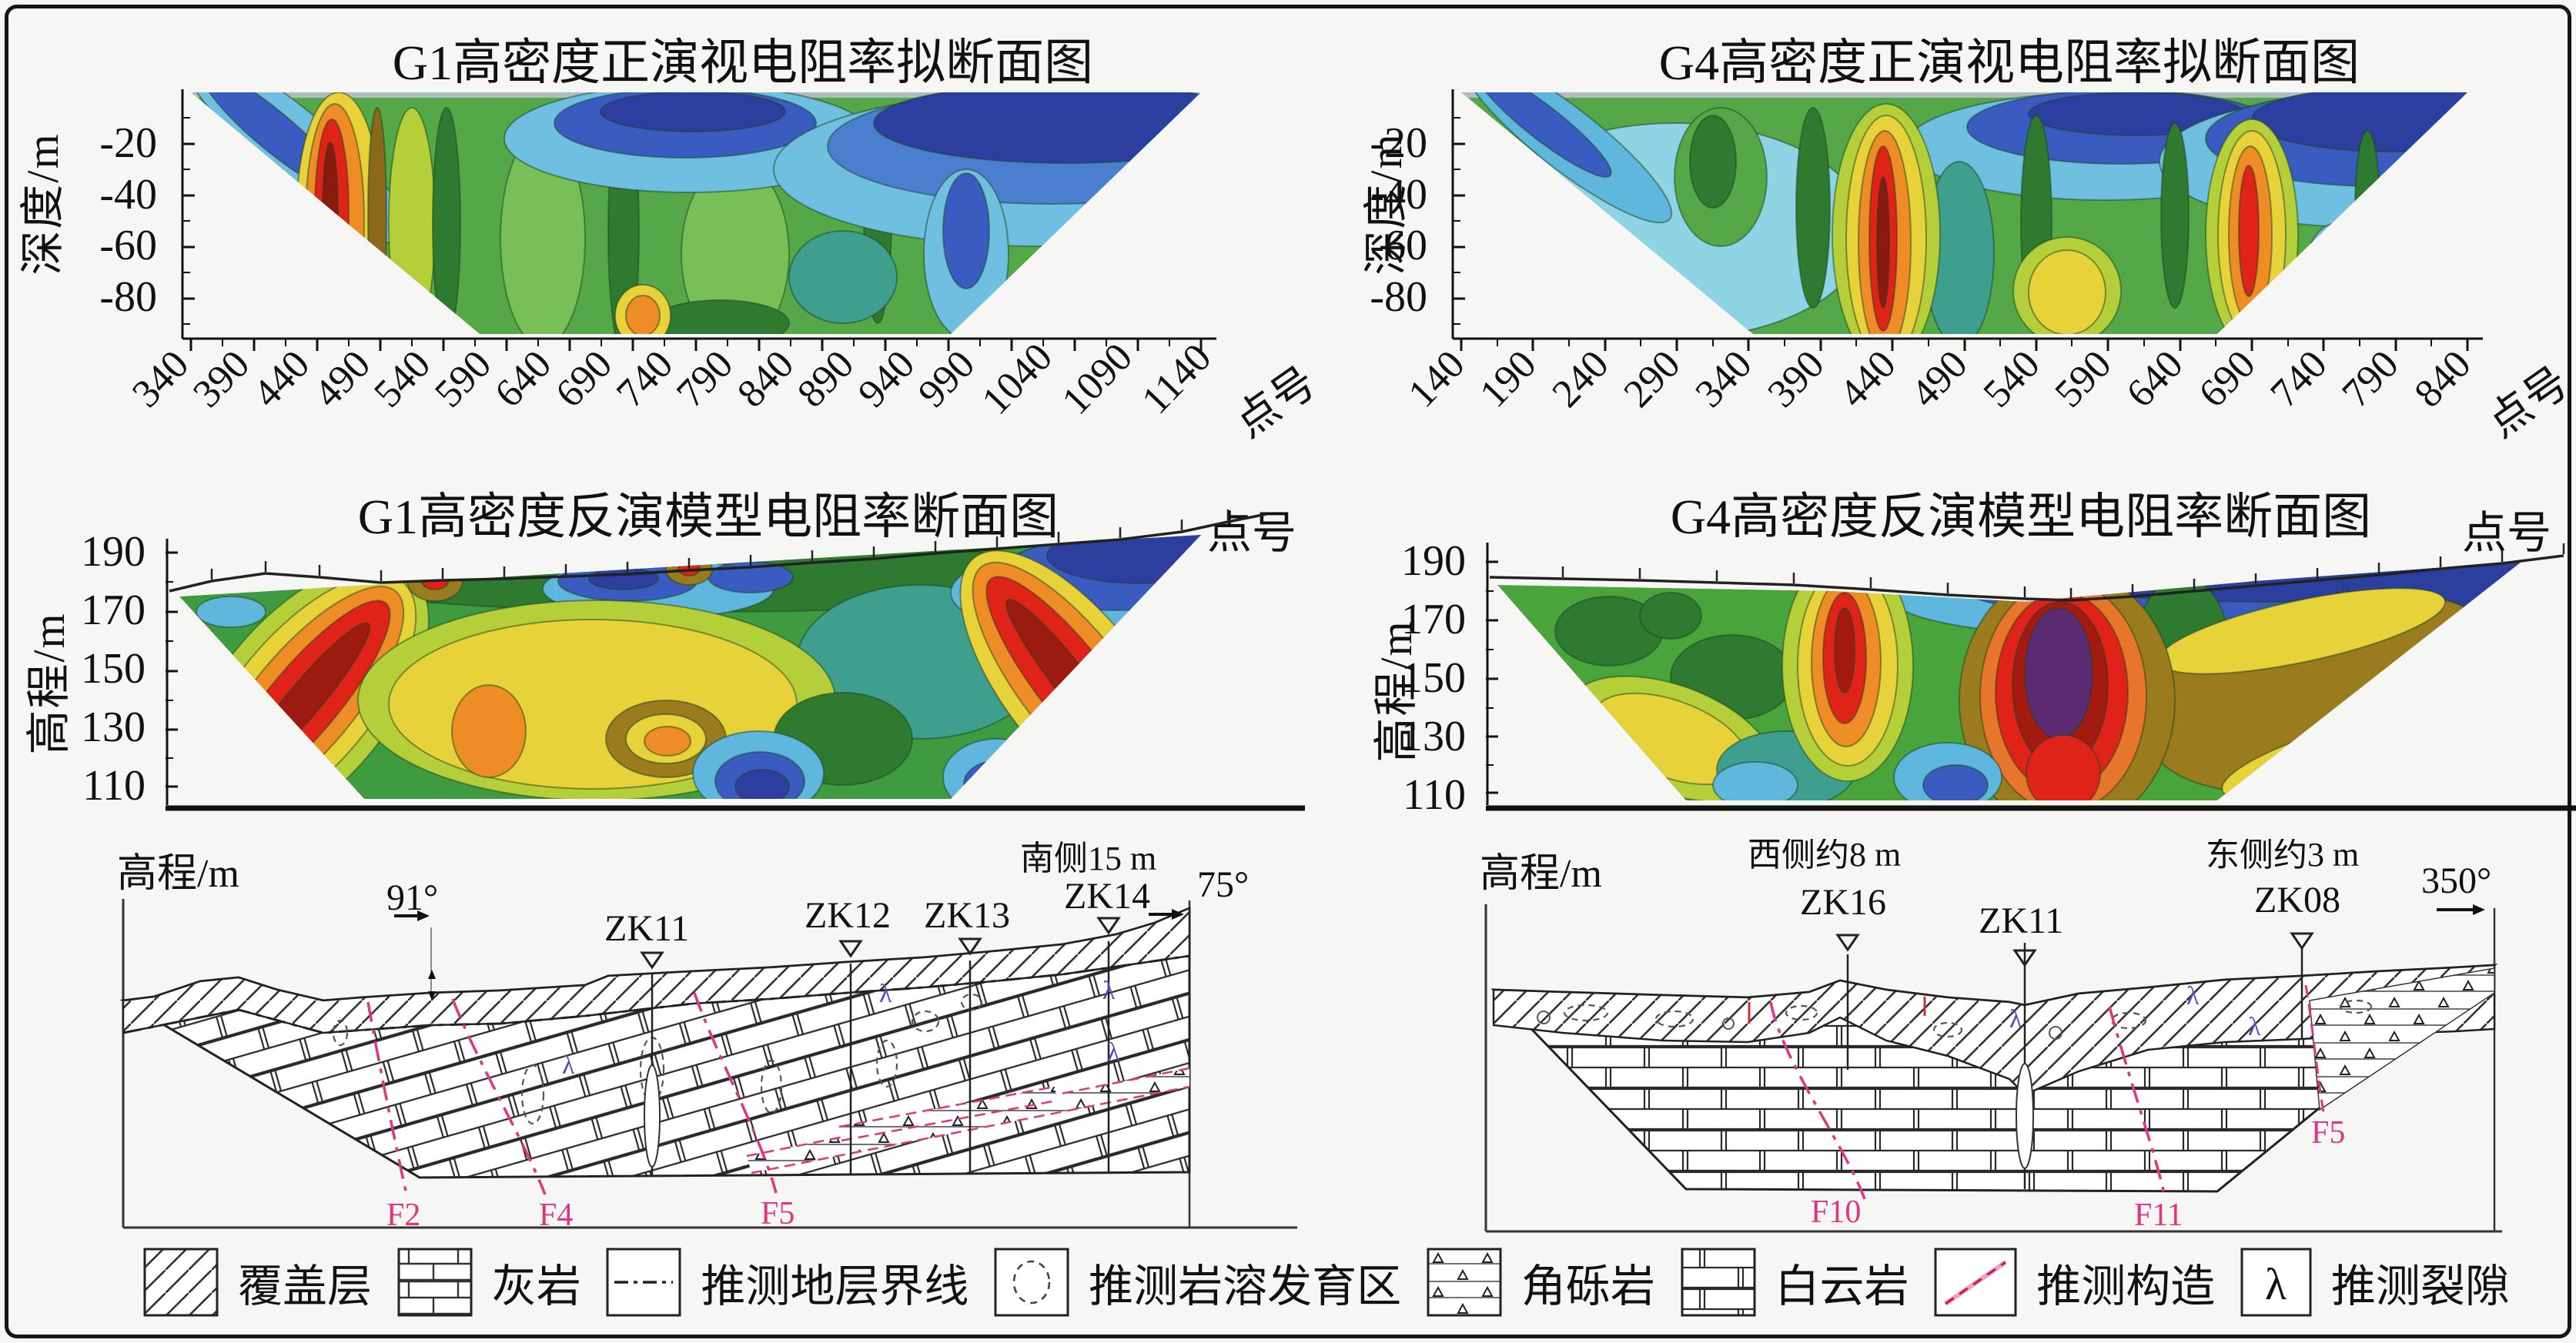  I want to click on fault-label-f2: F2, so click(403, 1215).